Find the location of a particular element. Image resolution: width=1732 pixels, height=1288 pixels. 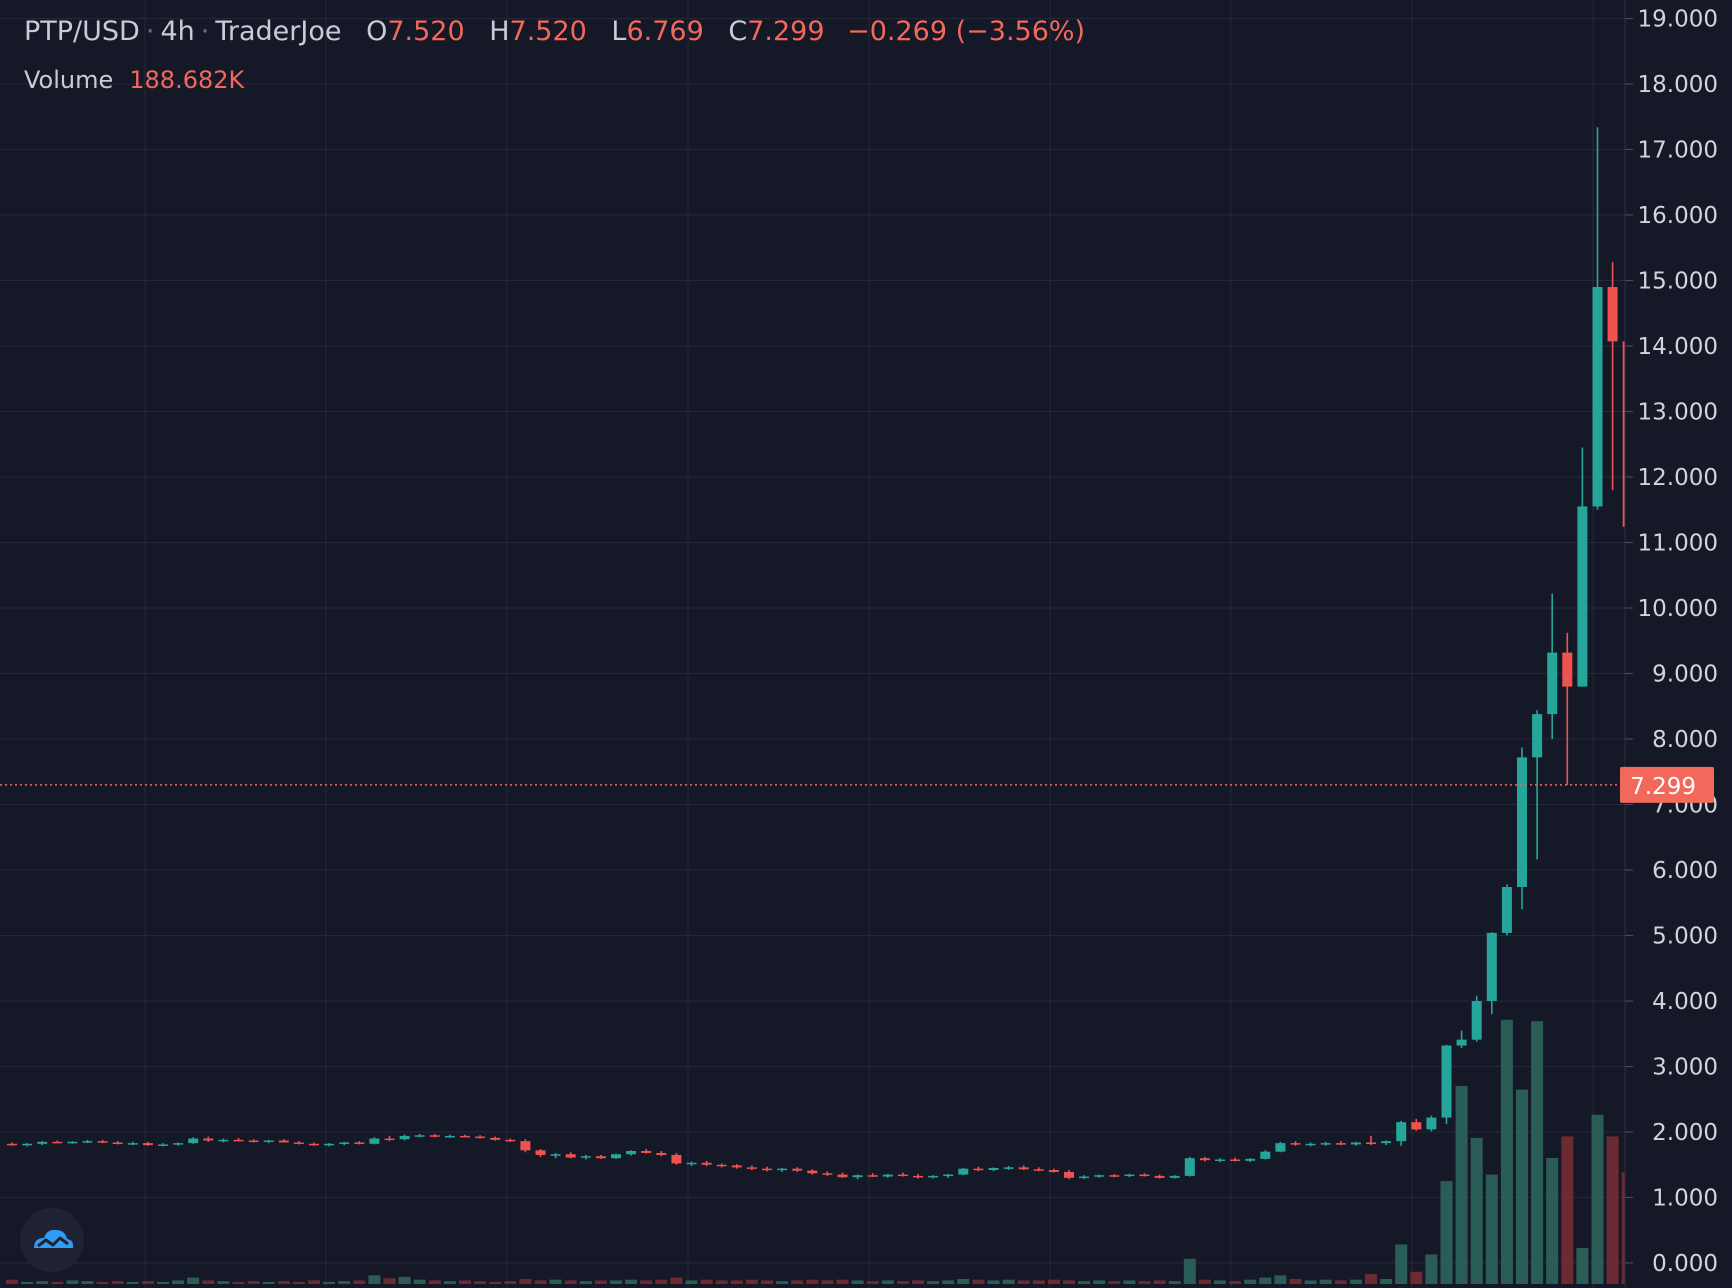

last-price-tag: 7.299 is located at coordinates (1667, 784).